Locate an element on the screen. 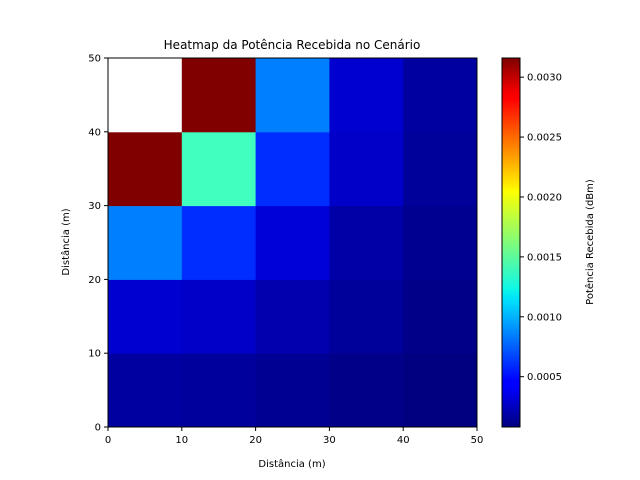 Image resolution: width=640 pixels, height=480 pixels. x-tick-label: 30 is located at coordinates (329, 440).